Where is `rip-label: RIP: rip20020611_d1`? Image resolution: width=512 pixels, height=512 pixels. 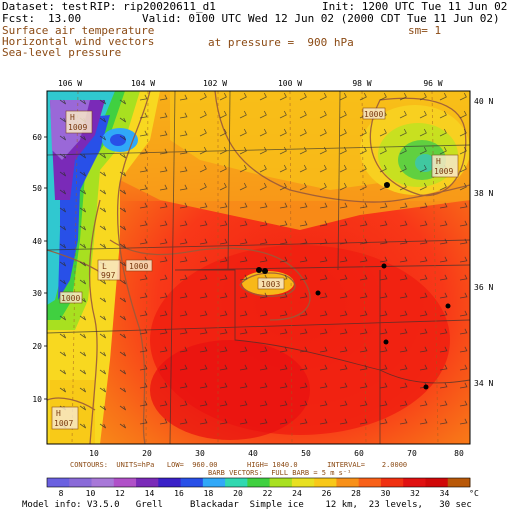
rip-label: RIP: rip20020611_d1 is located at coordinates (153, 6).